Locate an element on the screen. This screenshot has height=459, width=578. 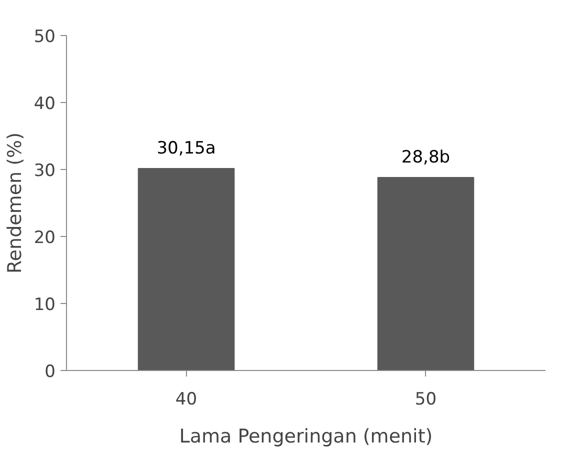
y-tick-label: 0 is located at coordinates (50, 372).